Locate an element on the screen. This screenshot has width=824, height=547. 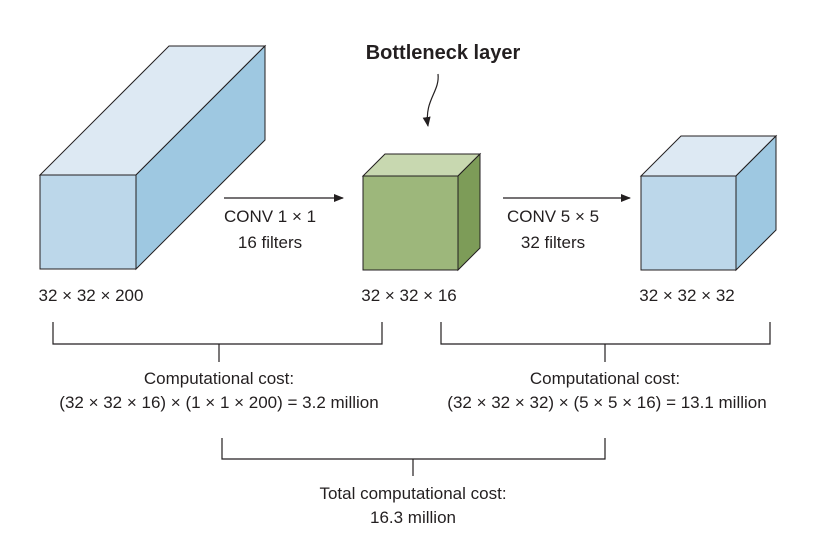
conv1-label: CONV 1 × 1 is located at coordinates (270, 216).